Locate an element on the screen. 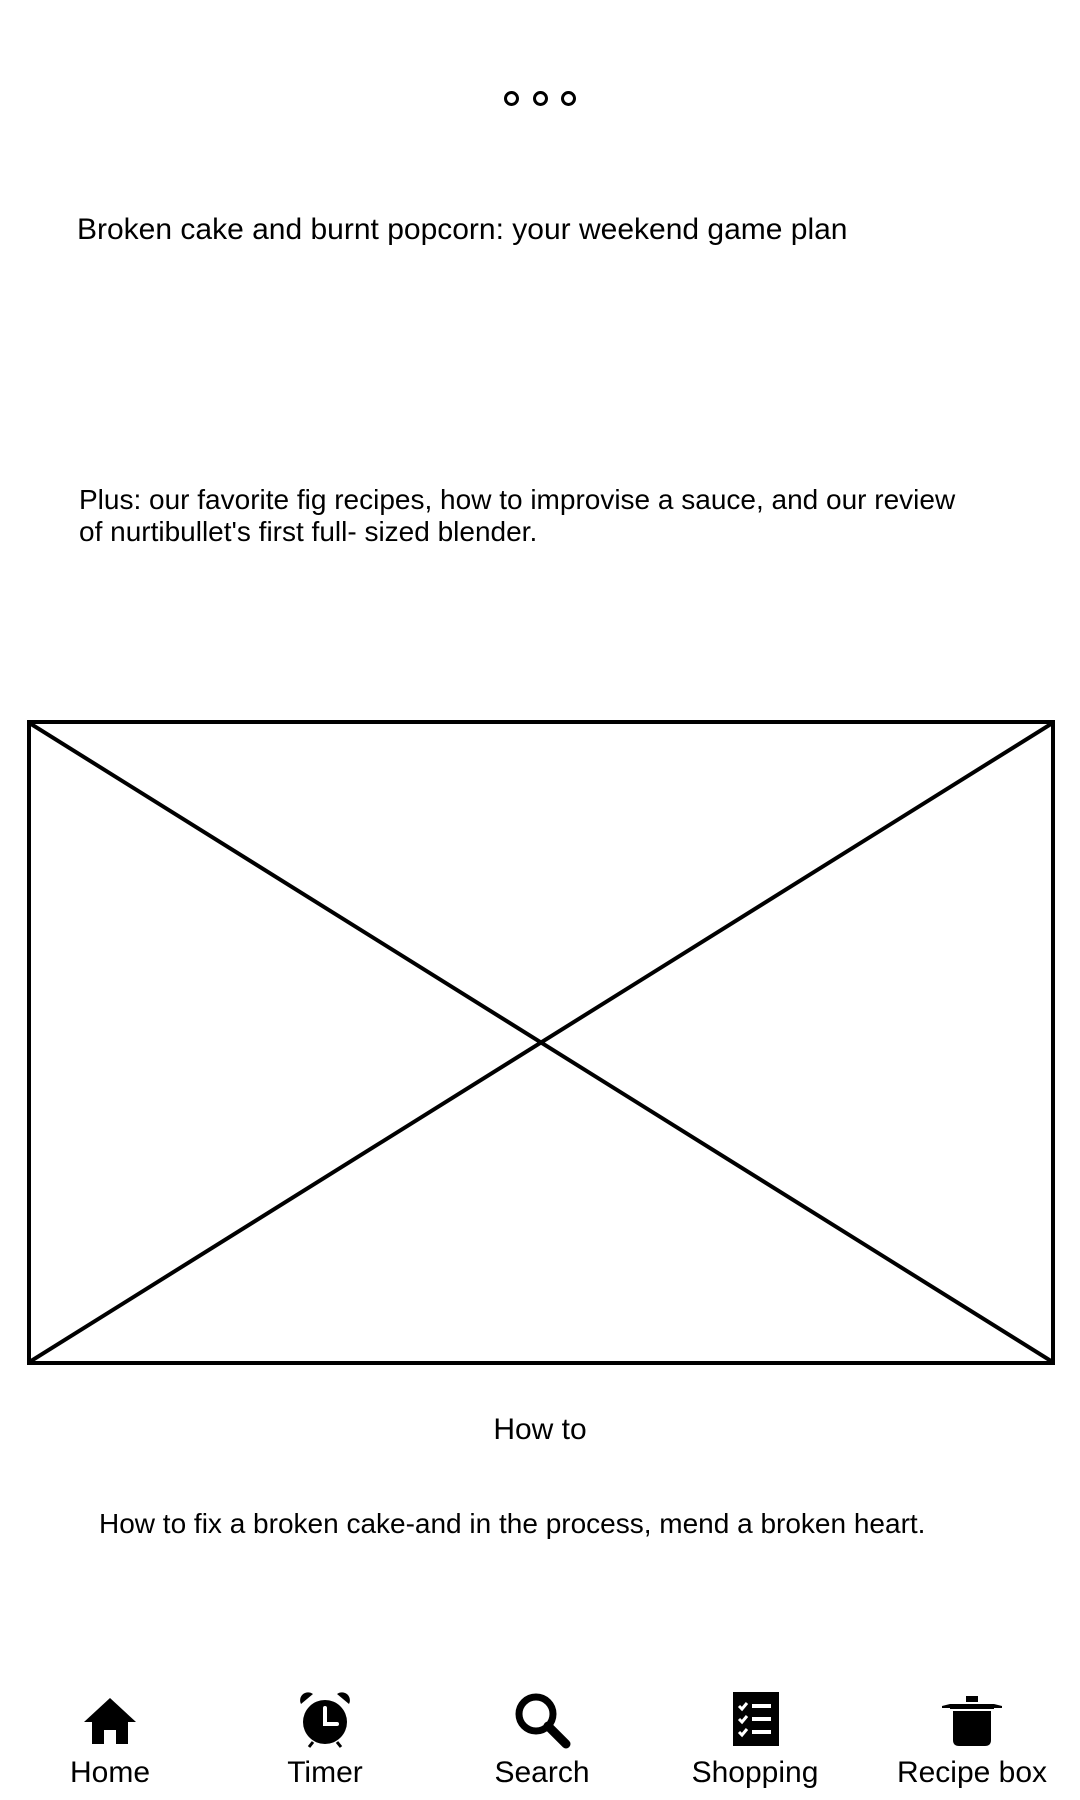 The width and height of the screenshot is (1080, 1800). shopping-list-icon is located at coordinates (755, 1720).